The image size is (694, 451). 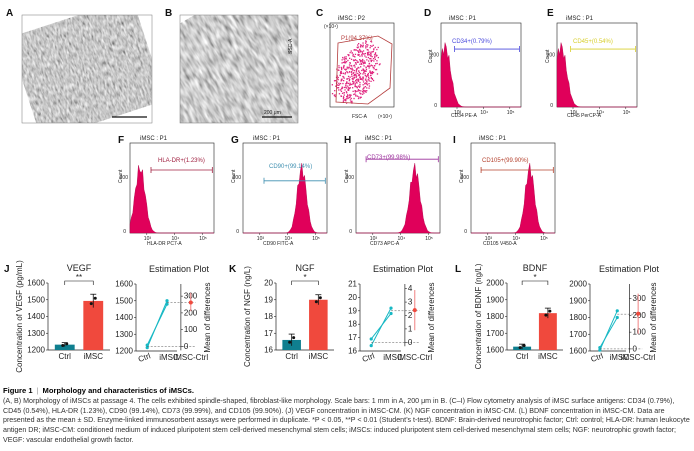 What do you see at coordinates (465, 178) in the screenshot?
I see `flow-i-ytick-label: 200` at bounding box center [465, 178].